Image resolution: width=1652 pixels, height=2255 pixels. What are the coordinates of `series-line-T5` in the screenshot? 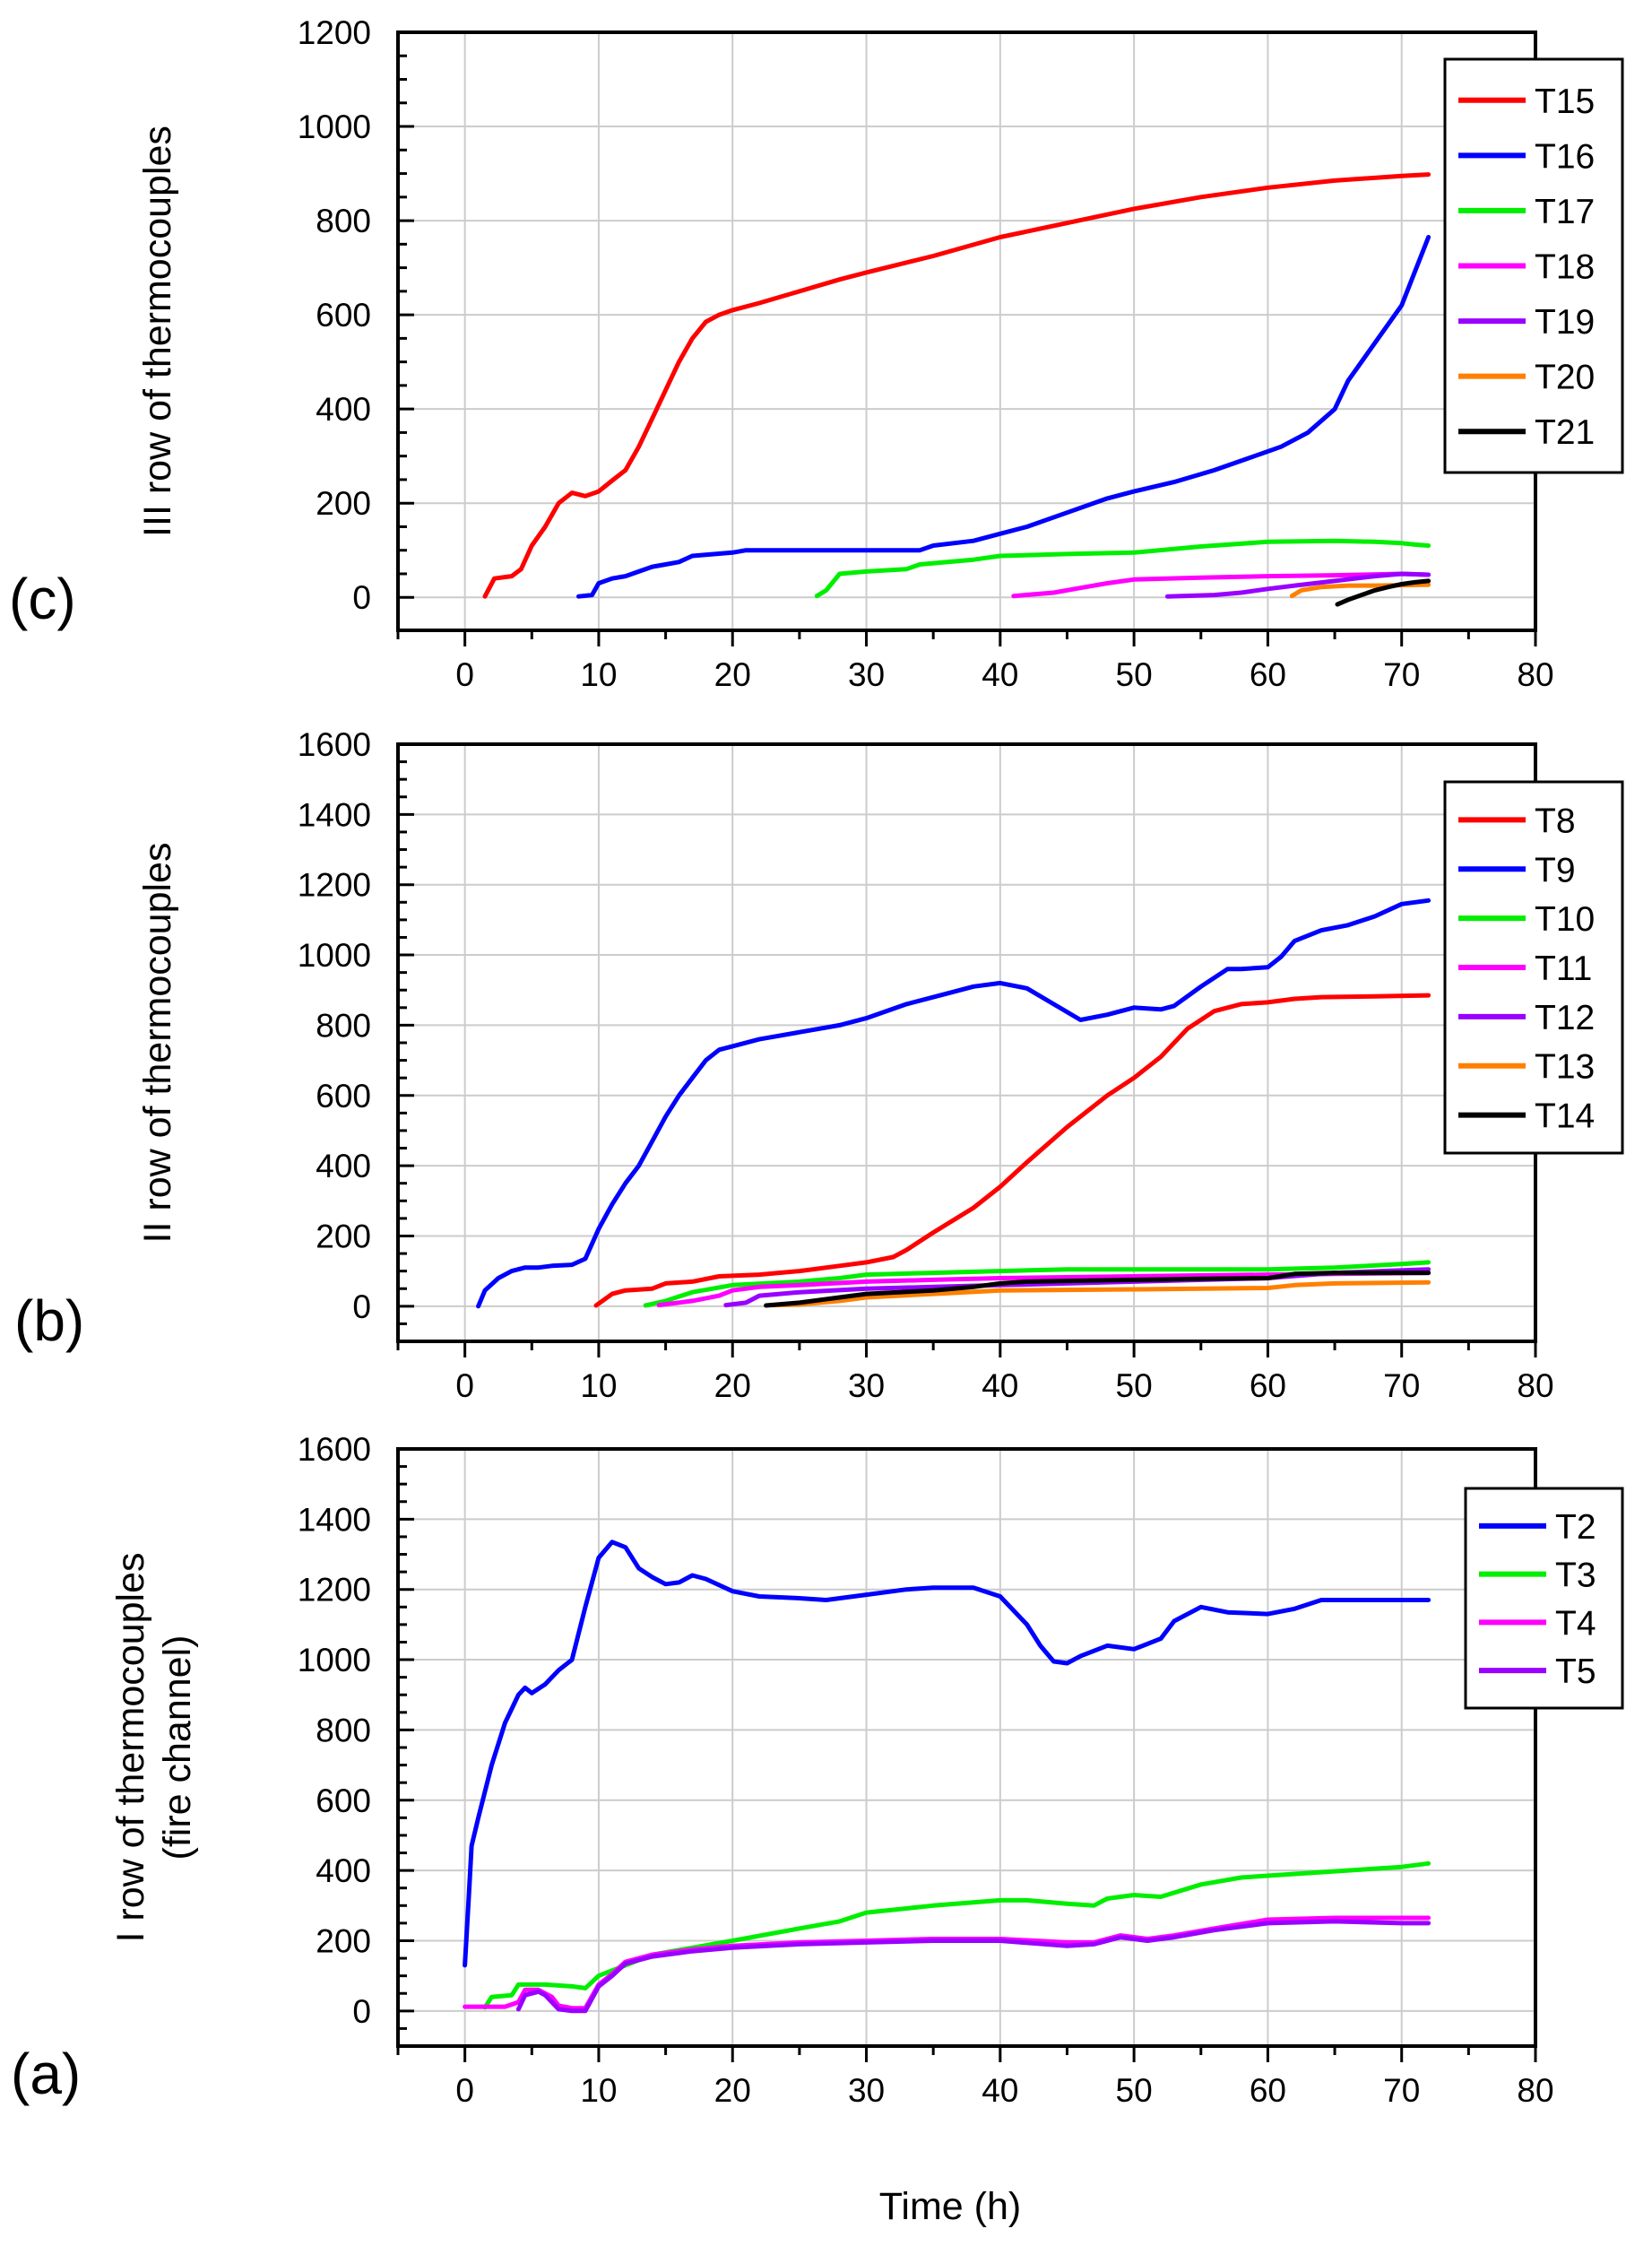 It's located at (973, 1966).